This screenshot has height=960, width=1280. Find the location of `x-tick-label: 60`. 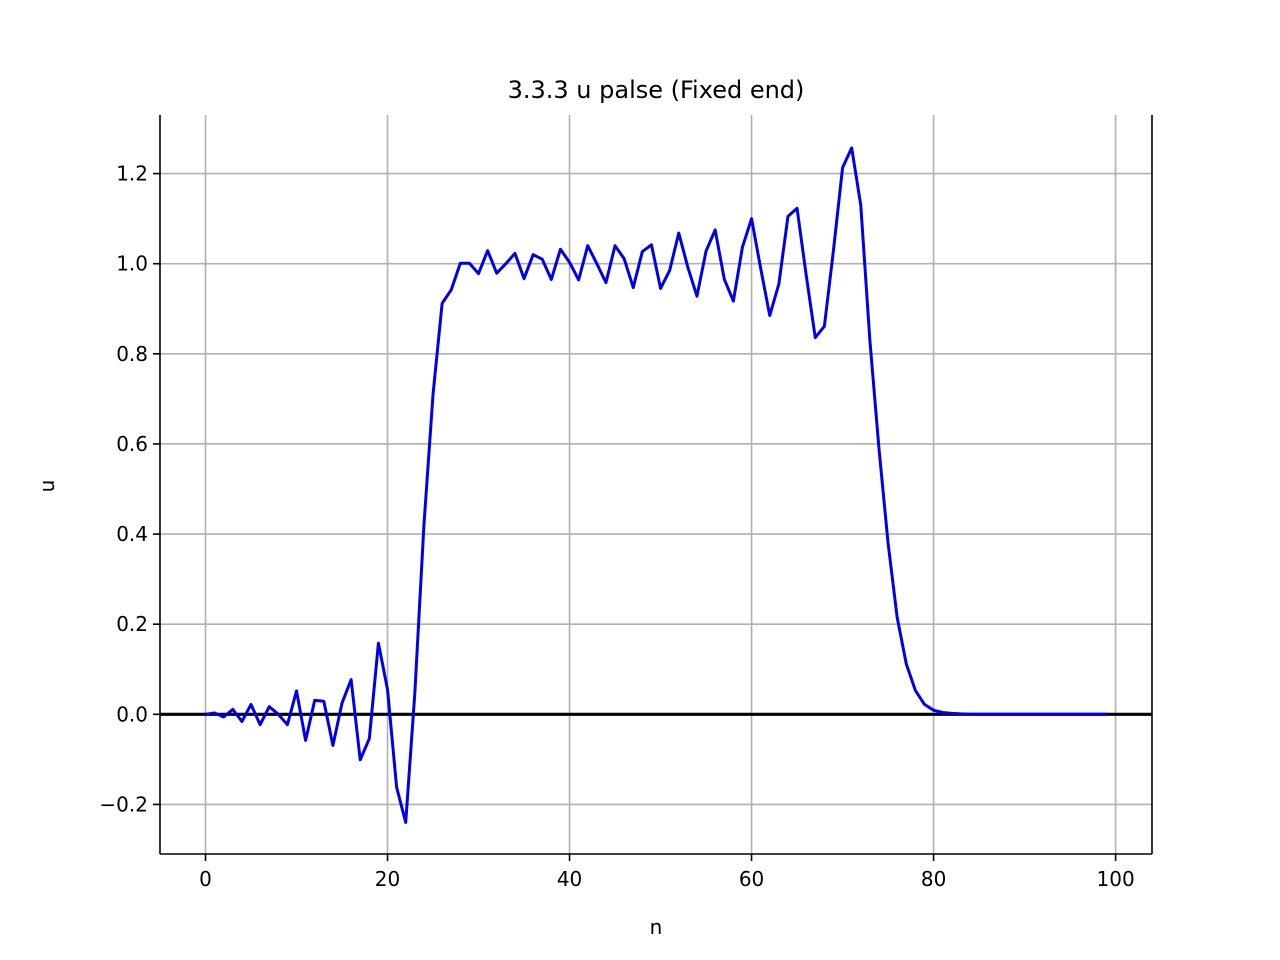

x-tick-label: 60 is located at coordinates (751, 879).